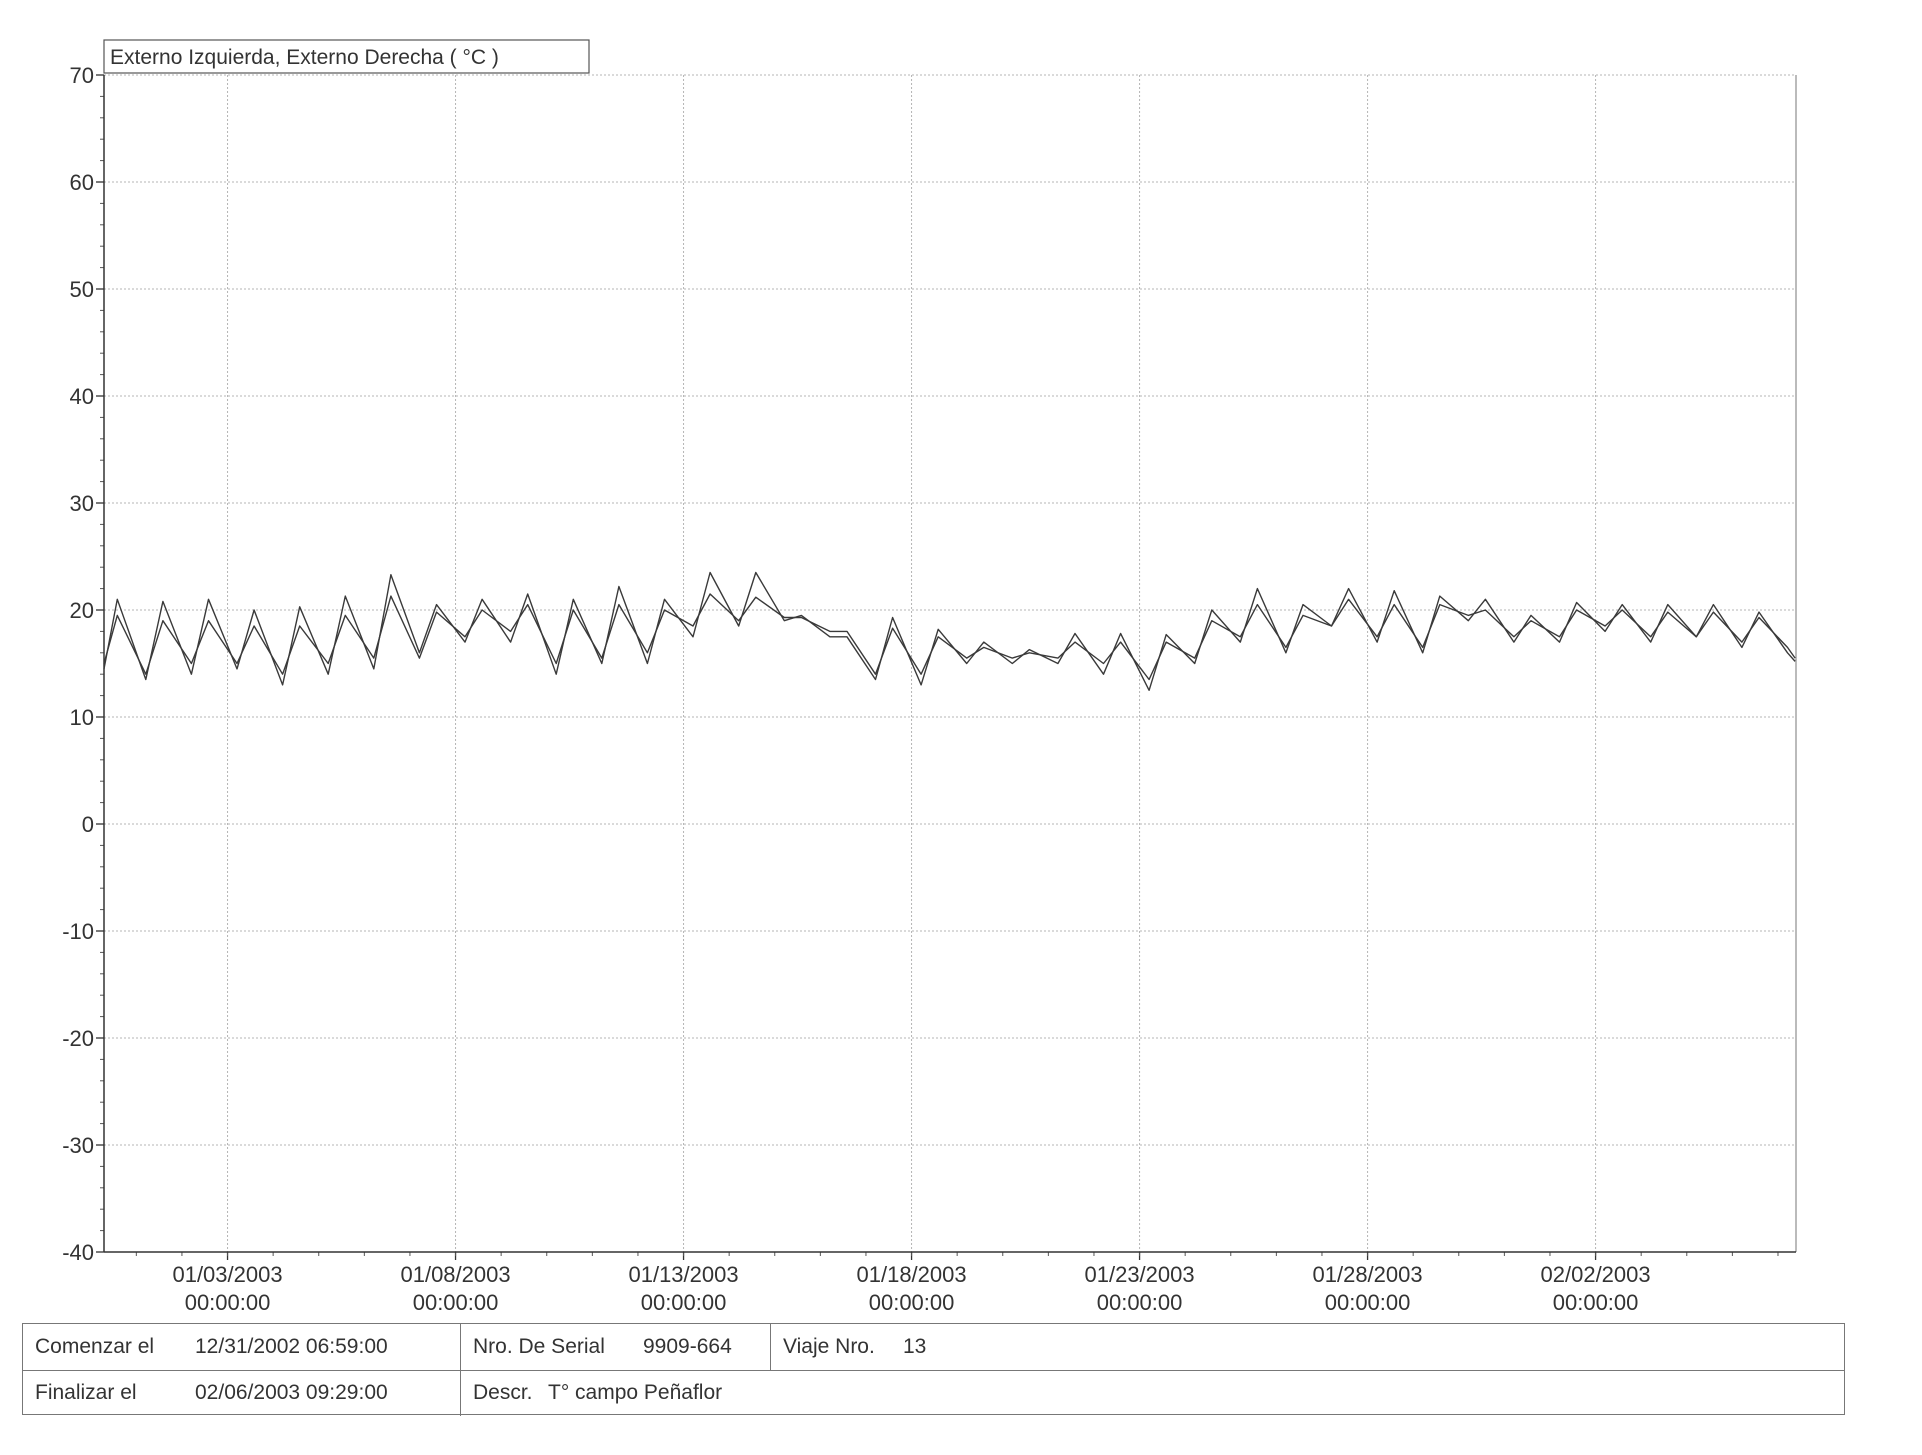 The width and height of the screenshot is (1922, 1455). What do you see at coordinates (82, 610) in the screenshot?
I see `y-tick-label: 20` at bounding box center [82, 610].